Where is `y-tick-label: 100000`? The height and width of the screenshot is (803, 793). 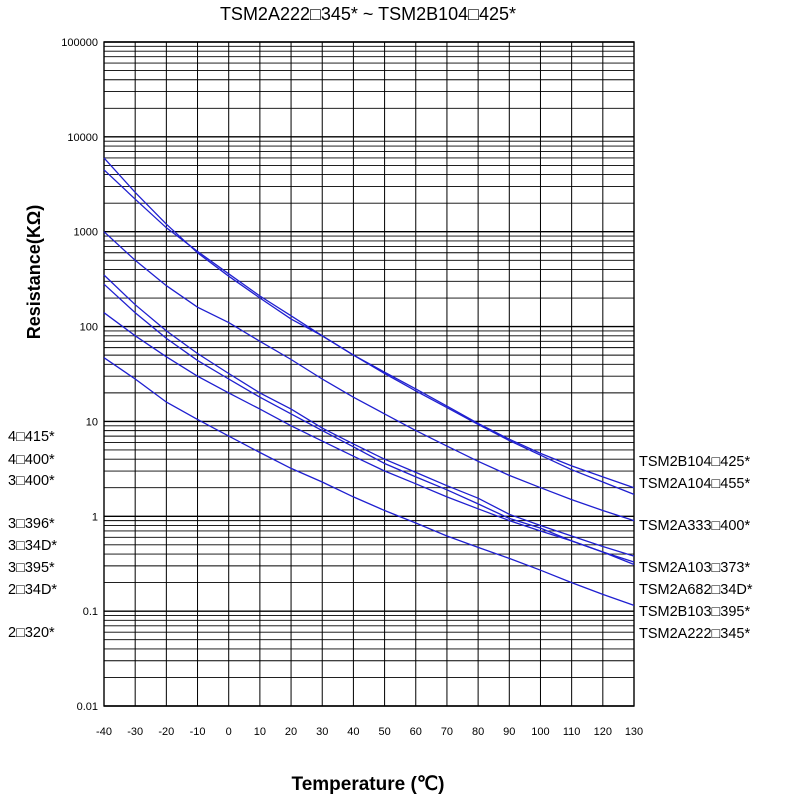 y-tick-label: 100000 is located at coordinates (79, 43).